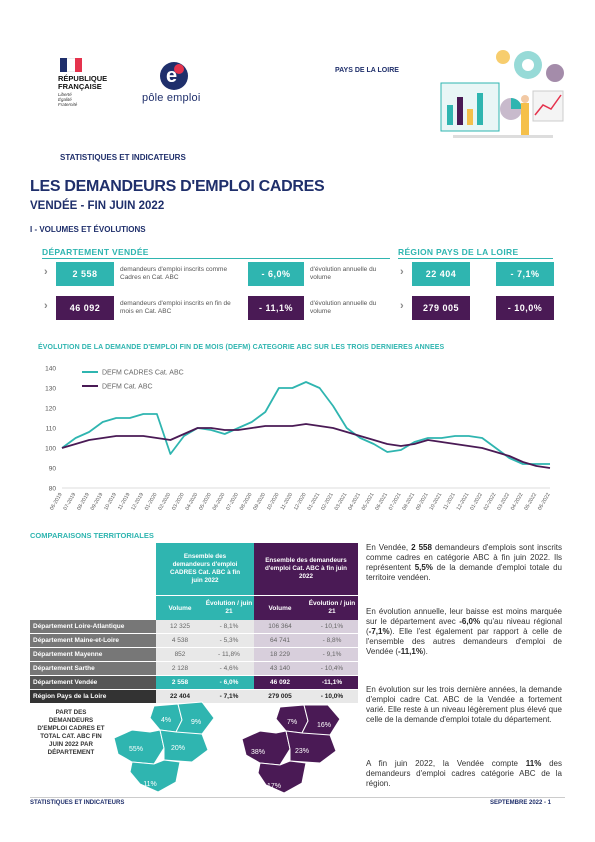 The width and height of the screenshot is (595, 842). I want to click on cell-evol-cadres: - 8,1%, so click(229, 627).